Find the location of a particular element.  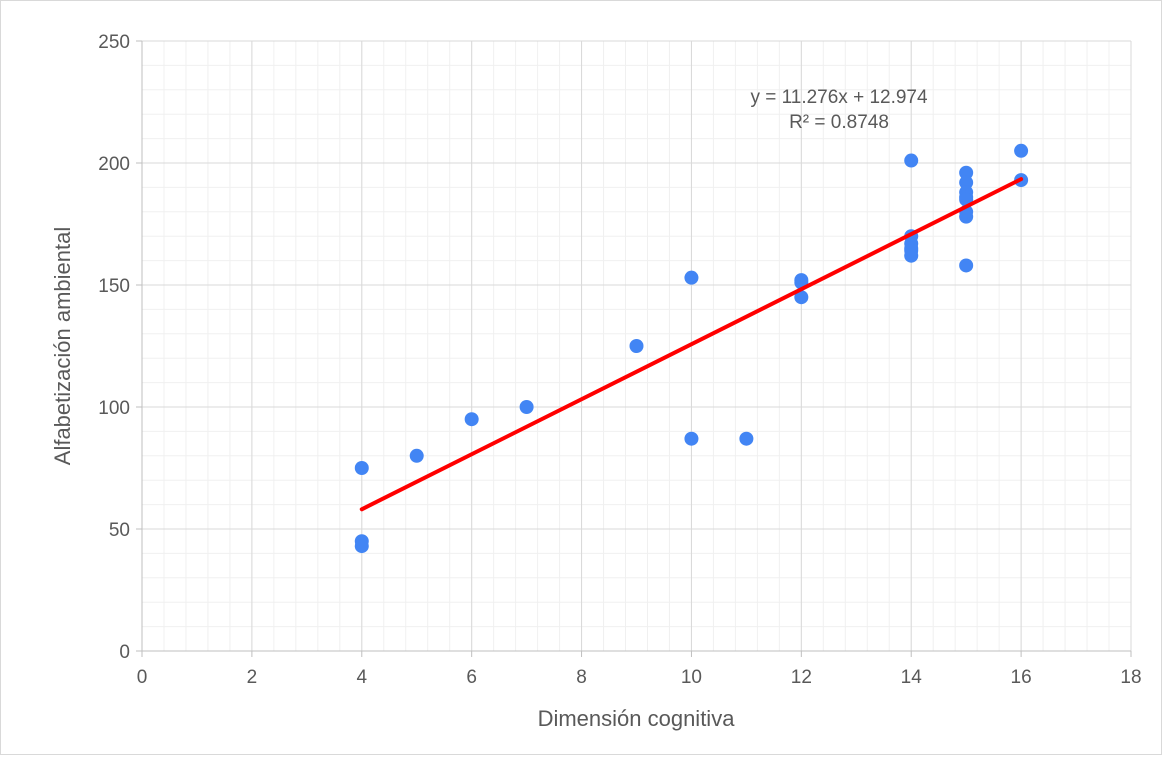

x-tick-label: 2 is located at coordinates (252, 677).